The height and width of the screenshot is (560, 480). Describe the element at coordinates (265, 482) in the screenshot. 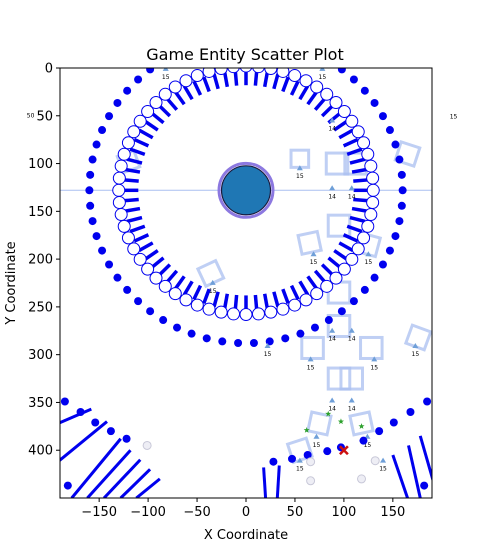

I see `spoke-line` at that location.